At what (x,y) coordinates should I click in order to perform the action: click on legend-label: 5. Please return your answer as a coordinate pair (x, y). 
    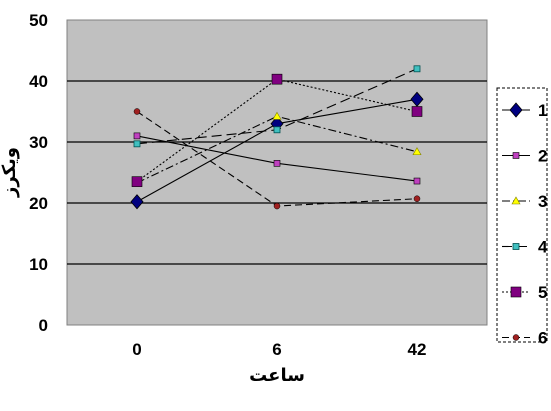
    Looking at the image, I should click on (542, 292).